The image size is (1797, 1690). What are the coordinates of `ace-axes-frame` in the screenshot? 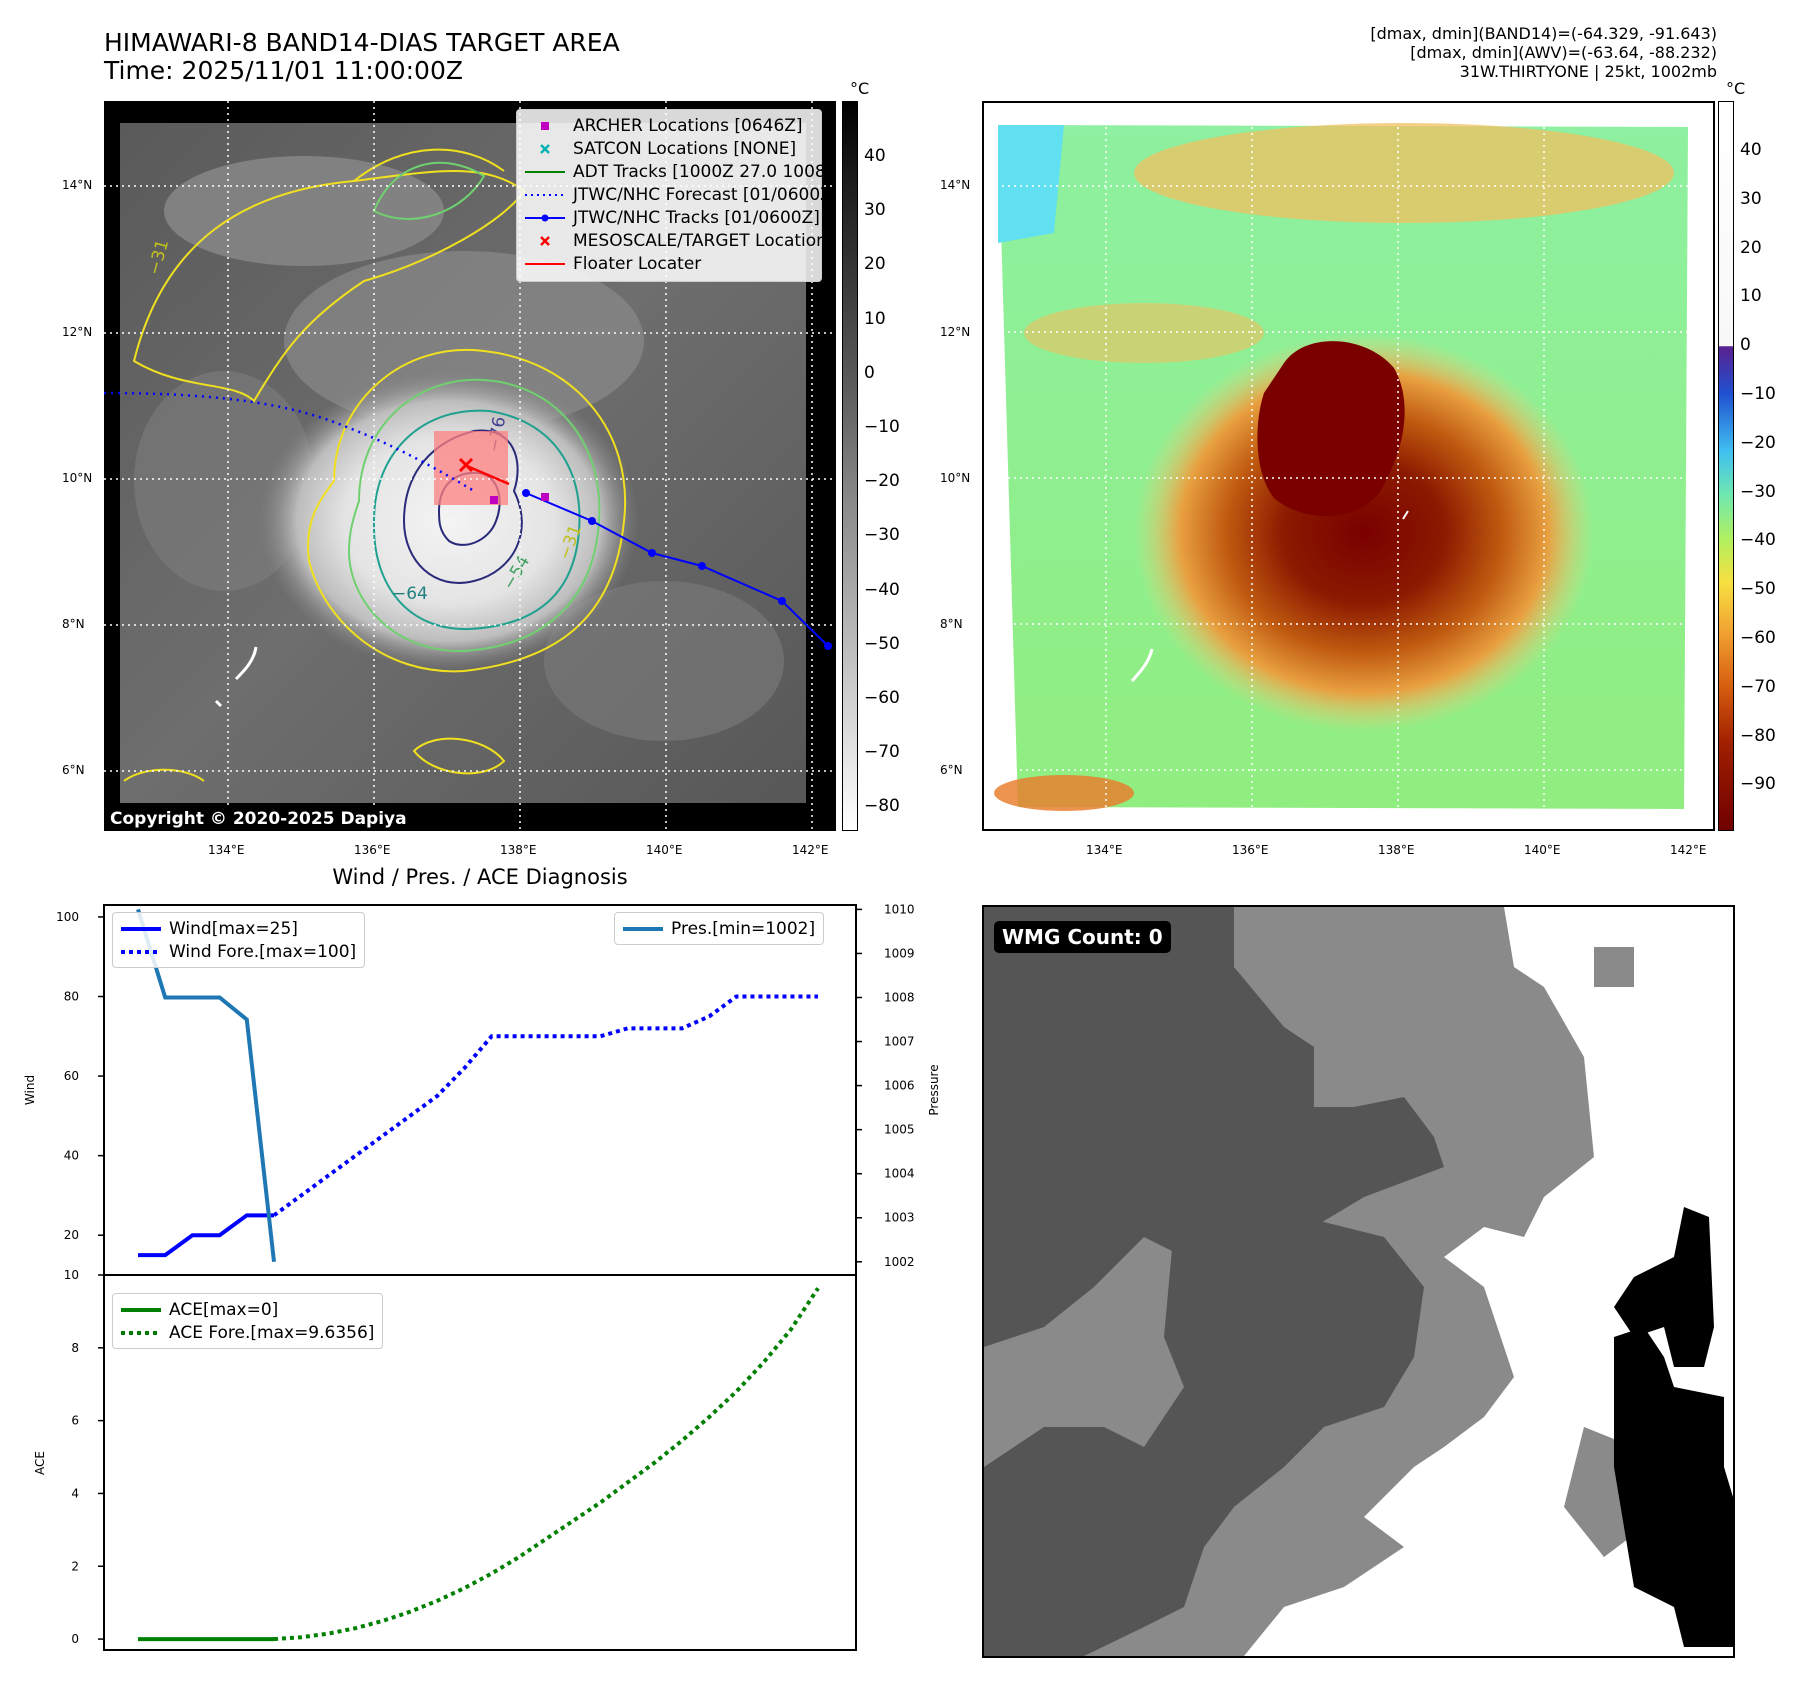 It's located at (480, 1462).